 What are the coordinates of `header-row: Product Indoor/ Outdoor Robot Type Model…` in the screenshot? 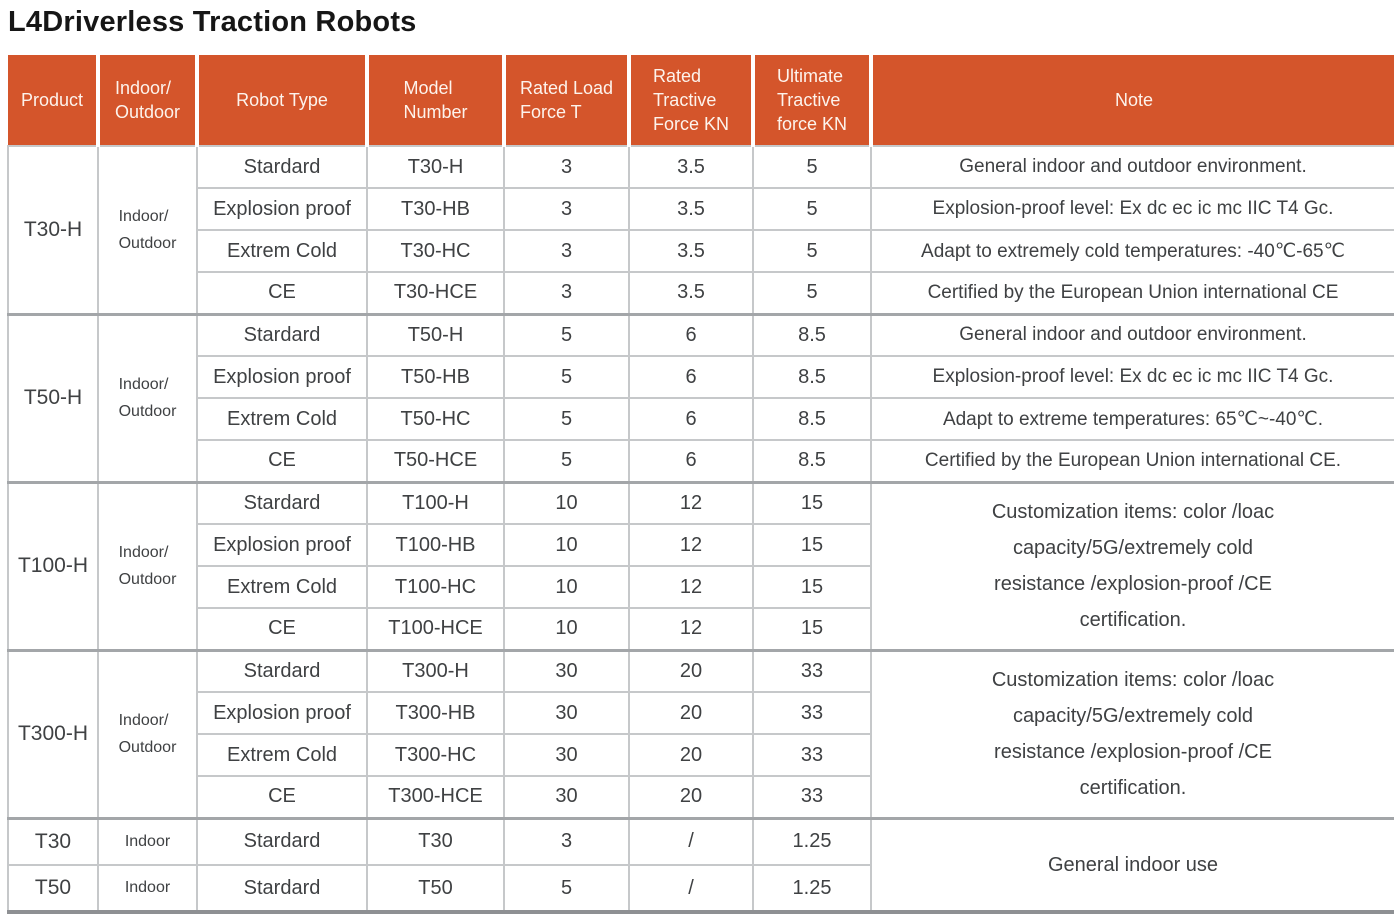 It's located at (701, 100).